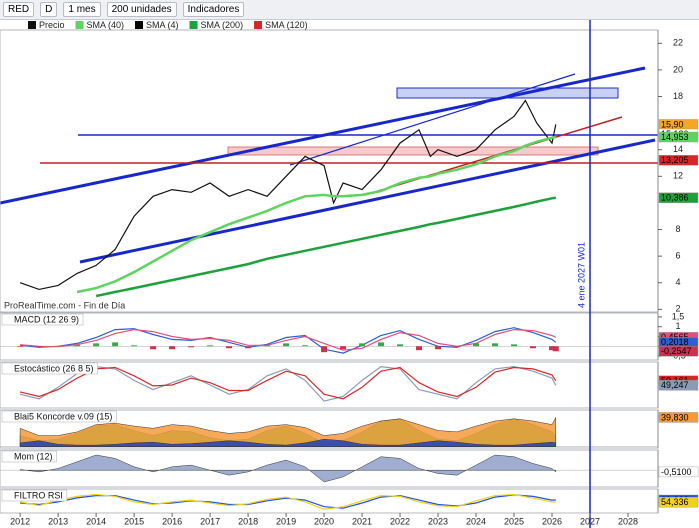 Image resolution: width=699 pixels, height=528 pixels. I want to click on y-tick-label: 6, so click(677, 256).